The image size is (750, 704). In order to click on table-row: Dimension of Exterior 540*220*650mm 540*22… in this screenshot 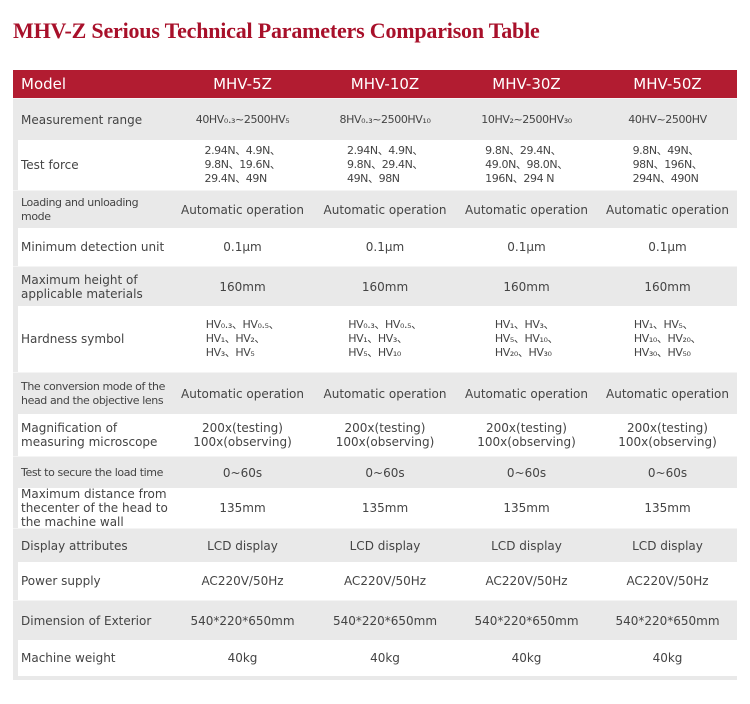, I will do `click(375, 620)`.